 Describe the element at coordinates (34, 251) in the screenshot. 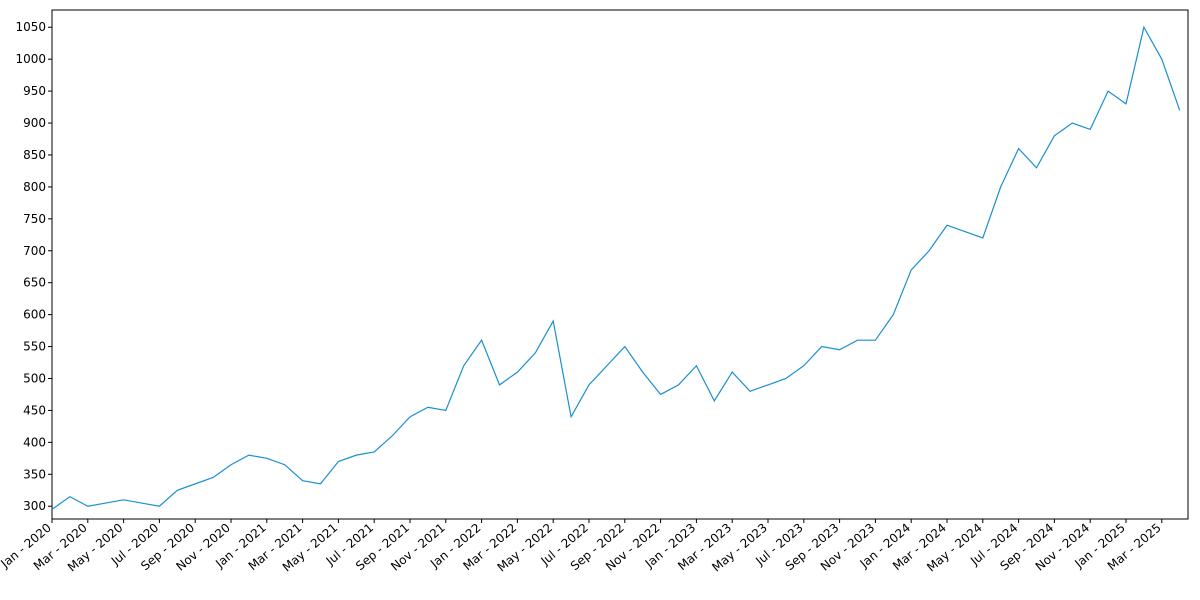

I see `y-tick-label: 700` at that location.